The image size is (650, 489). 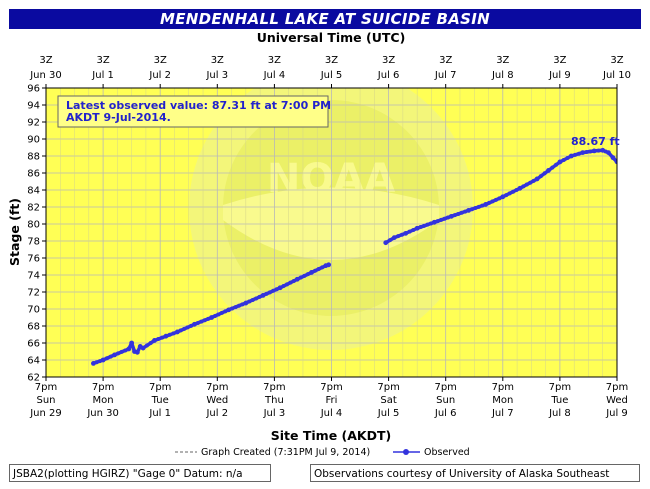 What do you see at coordinates (388, 413) in the screenshot?
I see `bottom-tick-label: Jul 5` at bounding box center [388, 413].